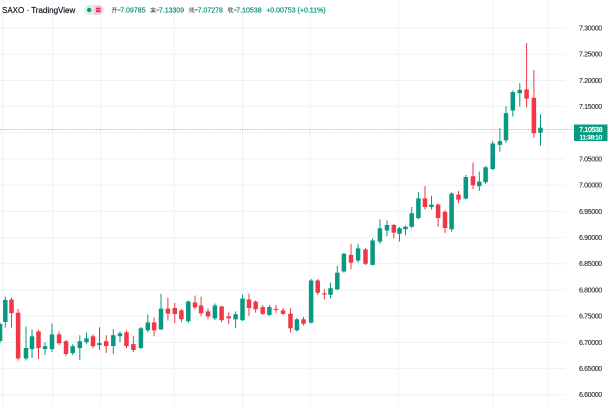 The width and height of the screenshot is (609, 411). Describe the element at coordinates (590, 159) in the screenshot. I see `svg-text: 7.05000` at that location.